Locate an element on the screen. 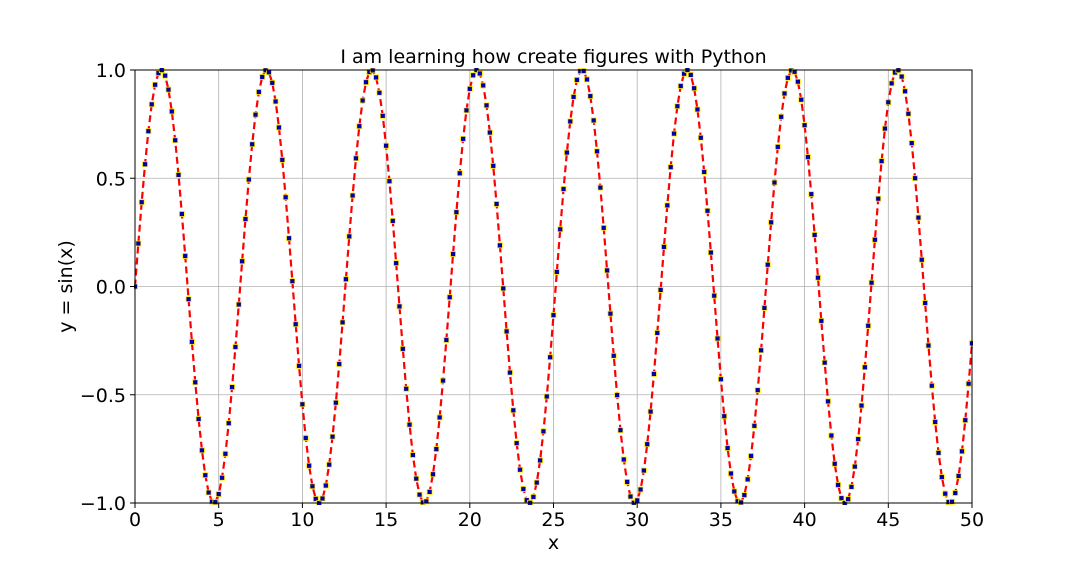 This screenshot has height=576, width=1080. x-tick-label: 5 is located at coordinates (219, 520).